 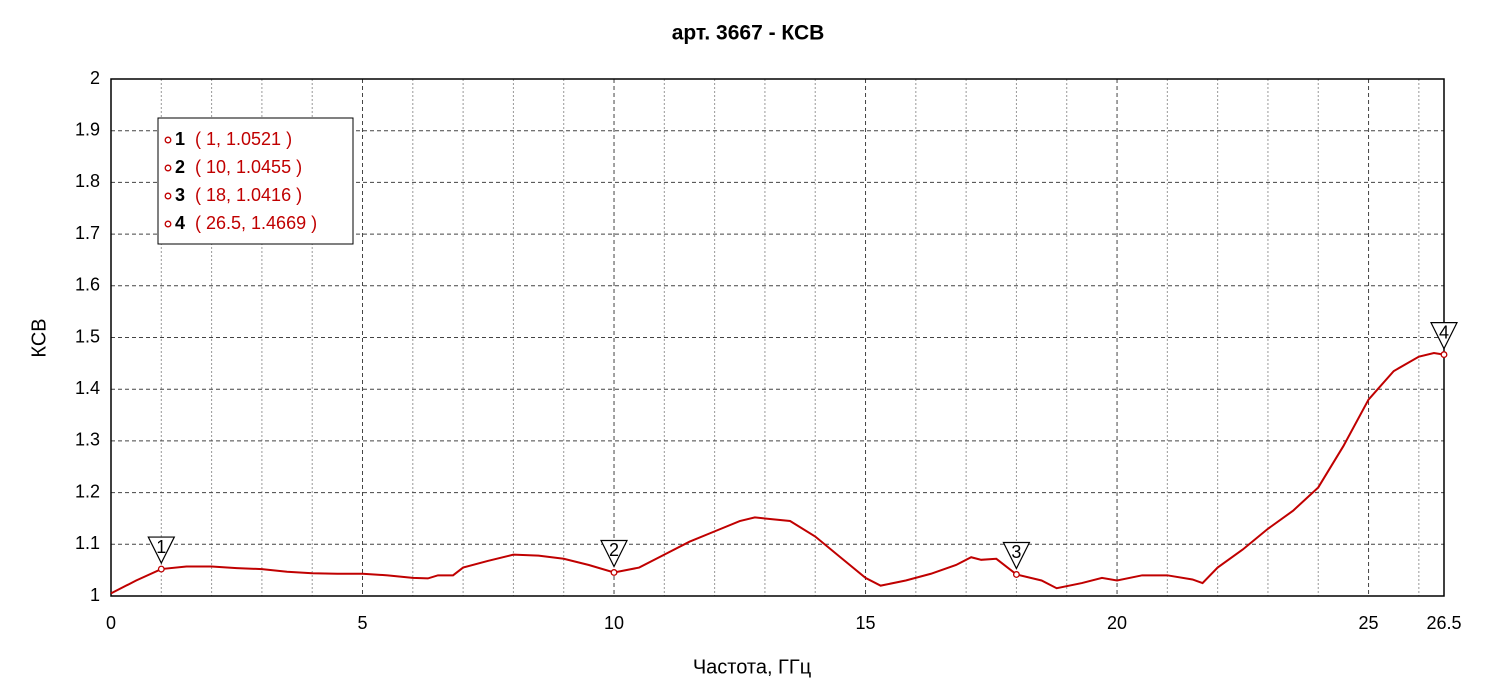 I want to click on marker-number: 2, so click(x=614, y=550).